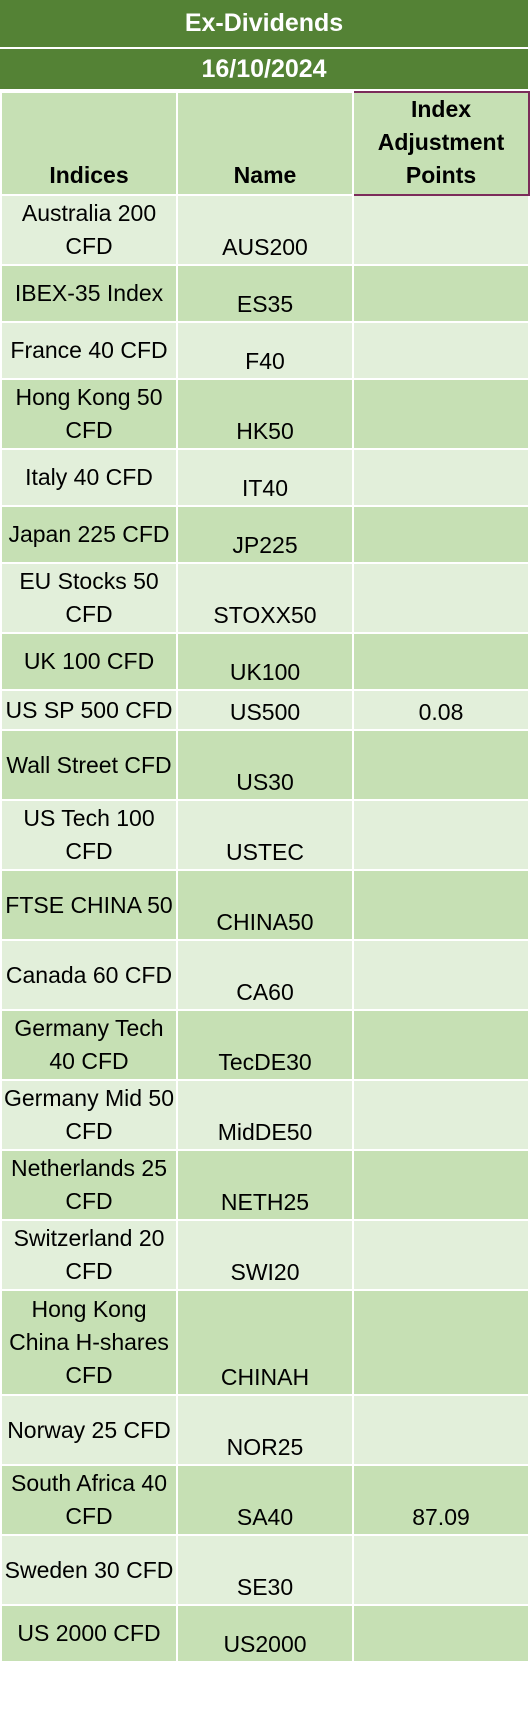  I want to click on name-cell: SE30, so click(265, 1570).